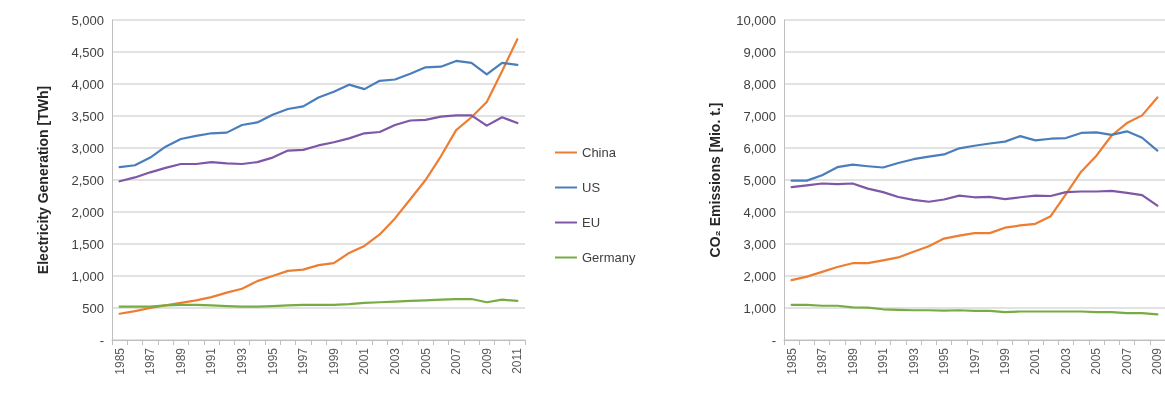  I want to click on y-axis-title: CO₂ Emissions [Mio. t.], so click(715, 180).